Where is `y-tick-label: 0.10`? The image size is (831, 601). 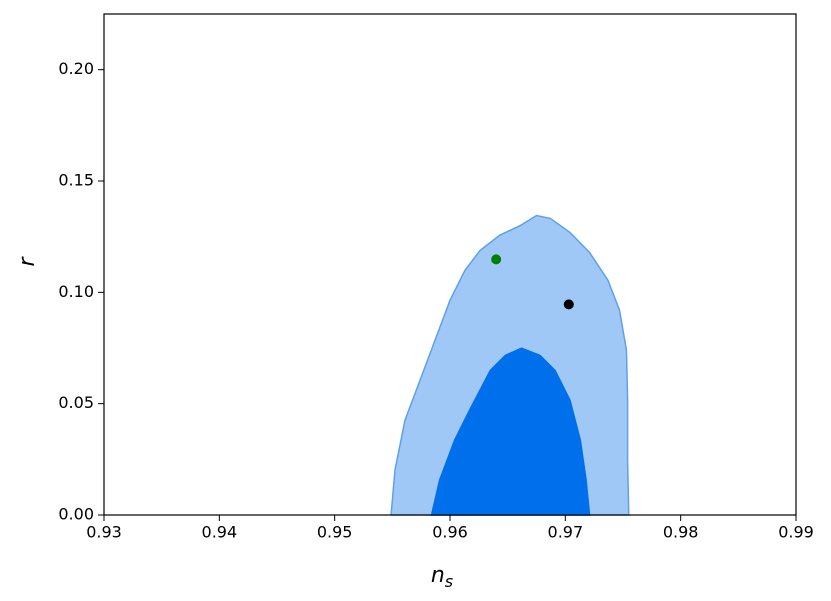
y-tick-label: 0.10 is located at coordinates (76, 291).